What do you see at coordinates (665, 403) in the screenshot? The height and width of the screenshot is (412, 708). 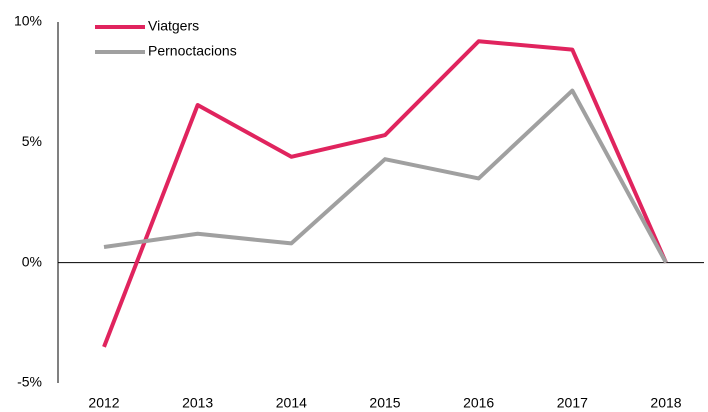 I see `x-tick-label: 2018` at bounding box center [665, 403].